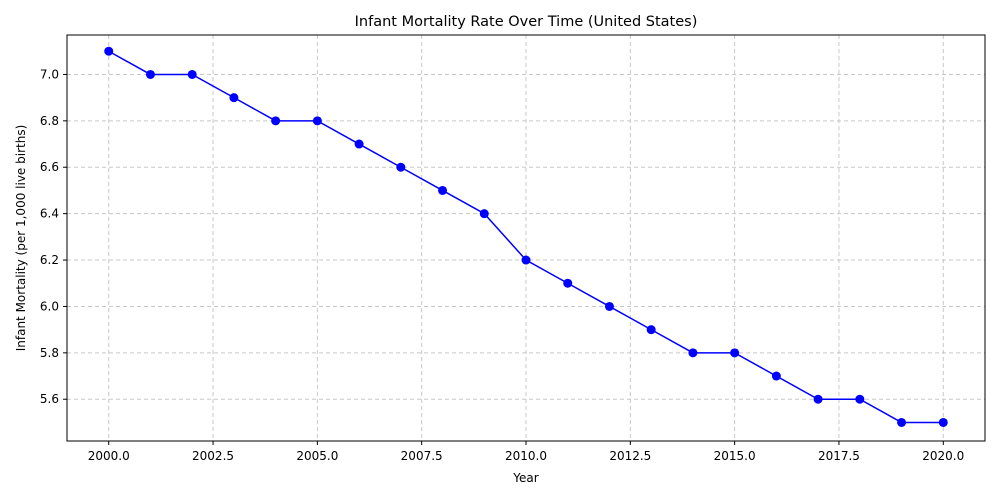 This screenshot has width=1000, height=500. What do you see at coordinates (109, 456) in the screenshot?
I see `x-tick-label: 2000.0` at bounding box center [109, 456].